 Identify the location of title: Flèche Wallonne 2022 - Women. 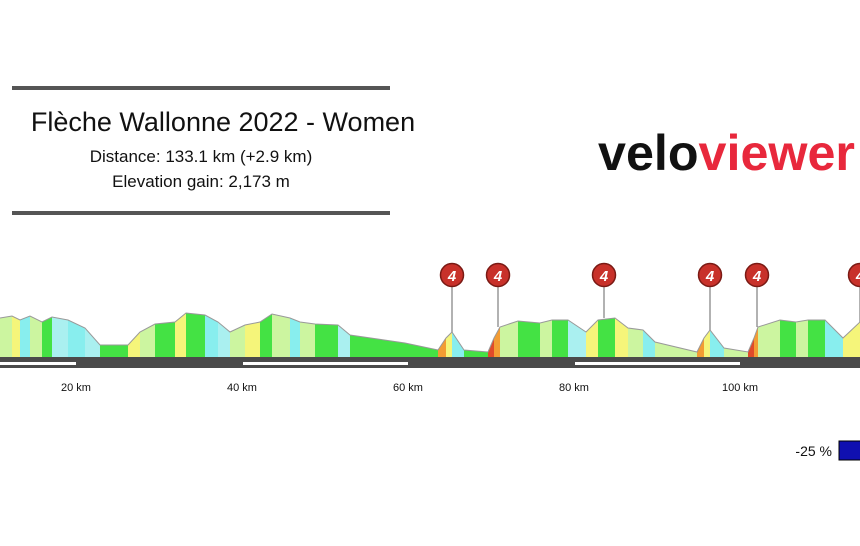
(223, 122).